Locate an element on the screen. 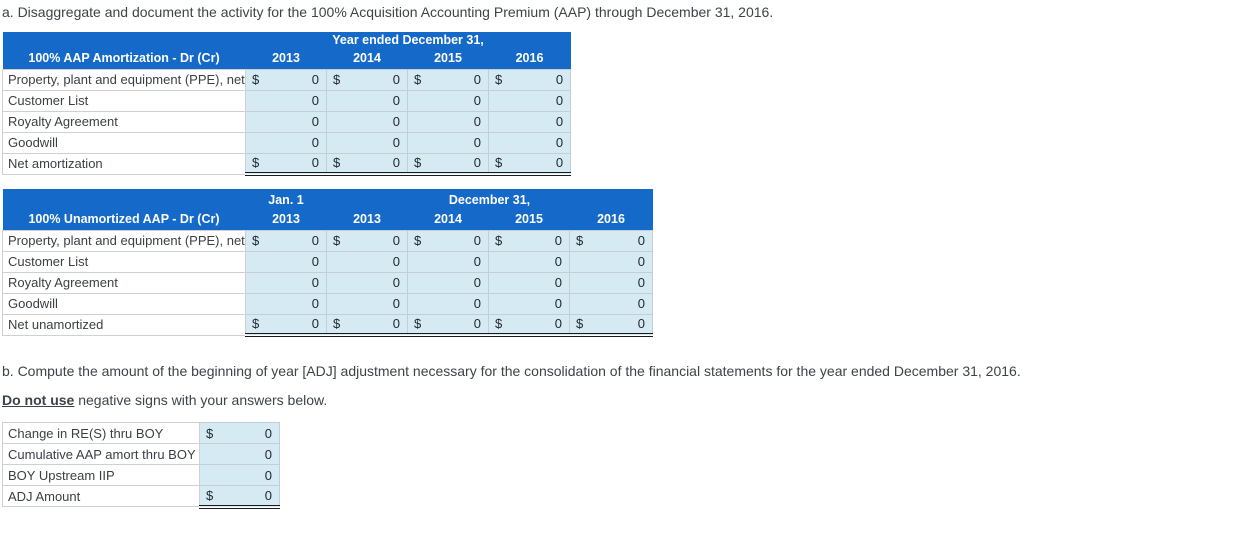  row-label: Change in RE(S) thru BOY is located at coordinates (101, 433).